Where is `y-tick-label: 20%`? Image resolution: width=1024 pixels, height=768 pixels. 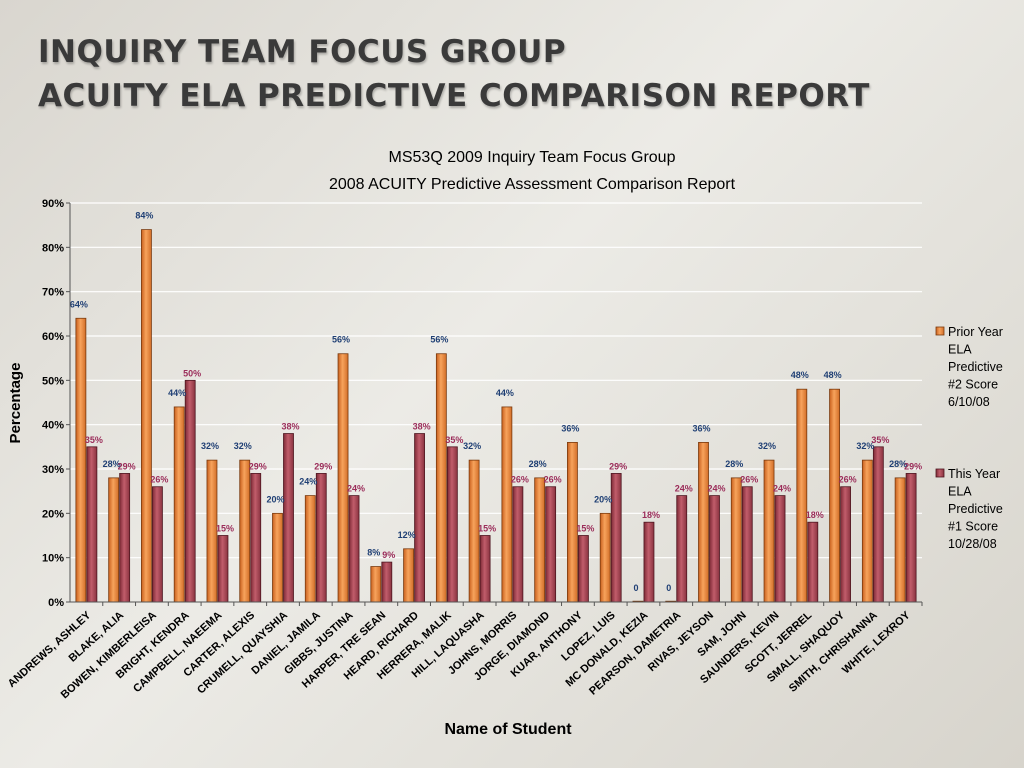
y-tick-label: 20% is located at coordinates (53, 514).